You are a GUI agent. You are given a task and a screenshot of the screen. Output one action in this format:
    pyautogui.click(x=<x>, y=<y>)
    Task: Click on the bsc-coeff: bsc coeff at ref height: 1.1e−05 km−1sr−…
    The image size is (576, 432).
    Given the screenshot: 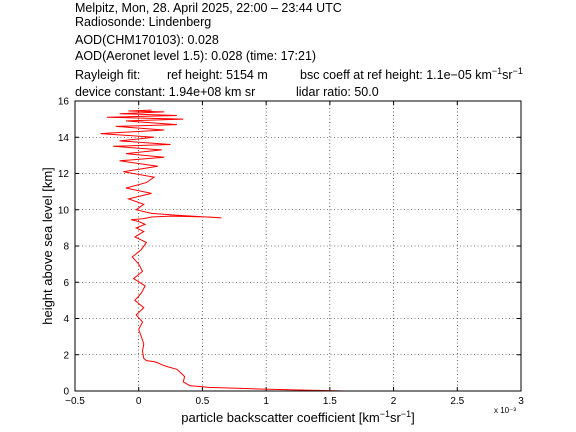 What is the action you would take?
    pyautogui.click(x=411, y=74)
    